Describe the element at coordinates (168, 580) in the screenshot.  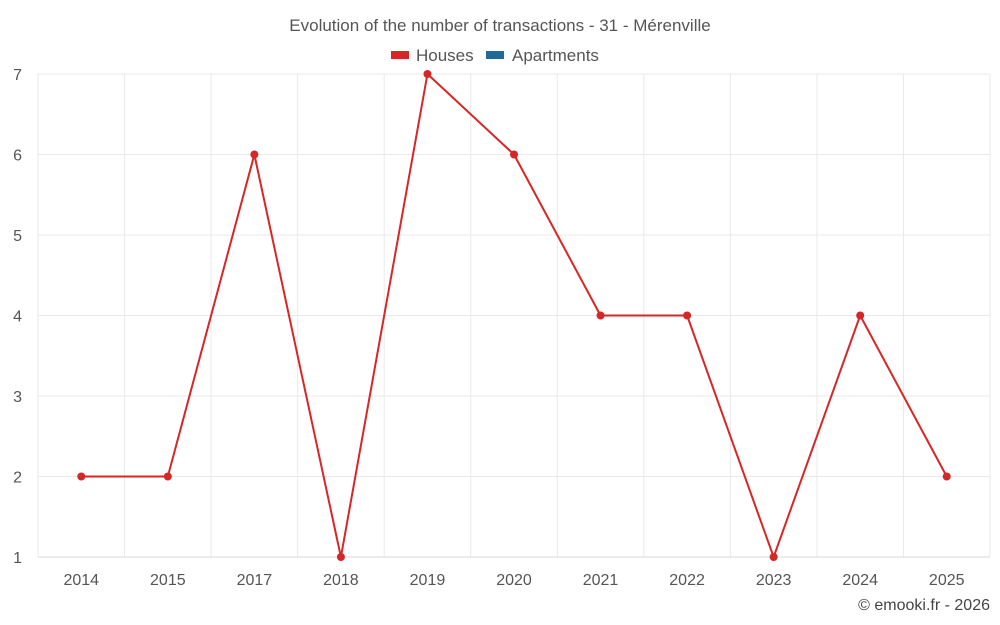
I see `x-tick-label: 2015` at that location.